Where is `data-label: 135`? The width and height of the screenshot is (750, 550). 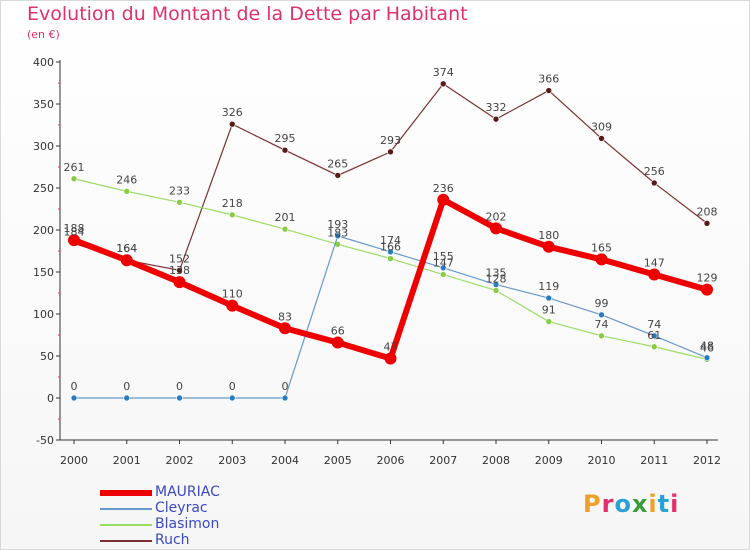 data-label: 135 is located at coordinates (496, 273).